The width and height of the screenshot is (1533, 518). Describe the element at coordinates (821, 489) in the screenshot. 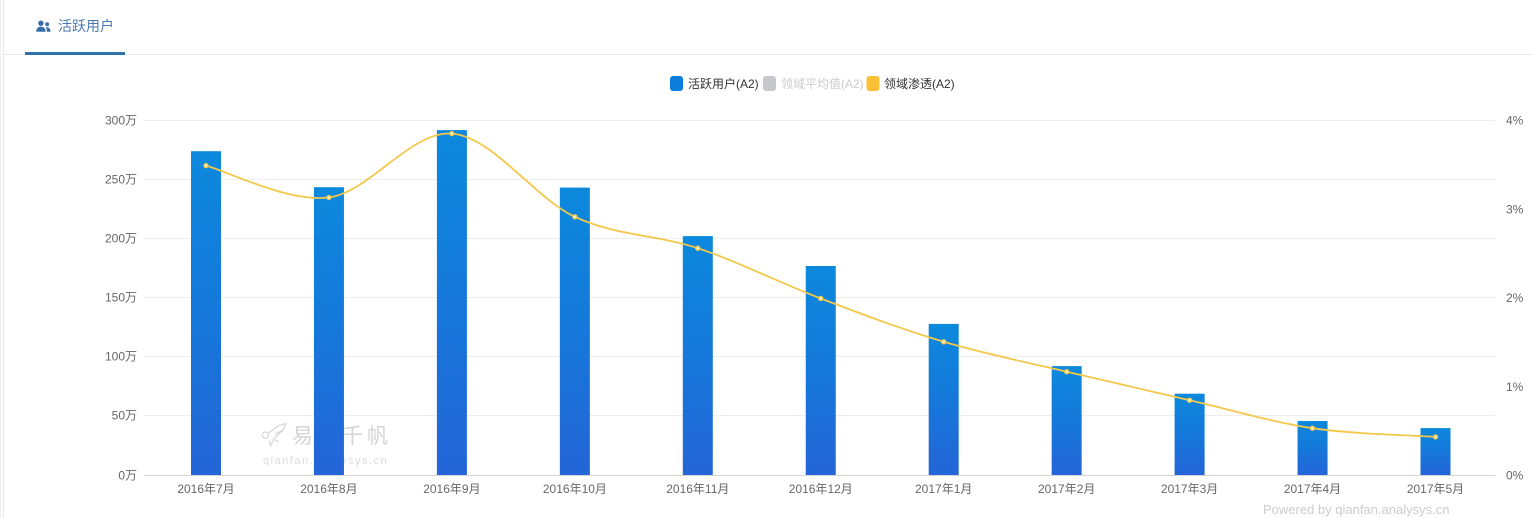

I see `svg-text: 2016年12月` at that location.